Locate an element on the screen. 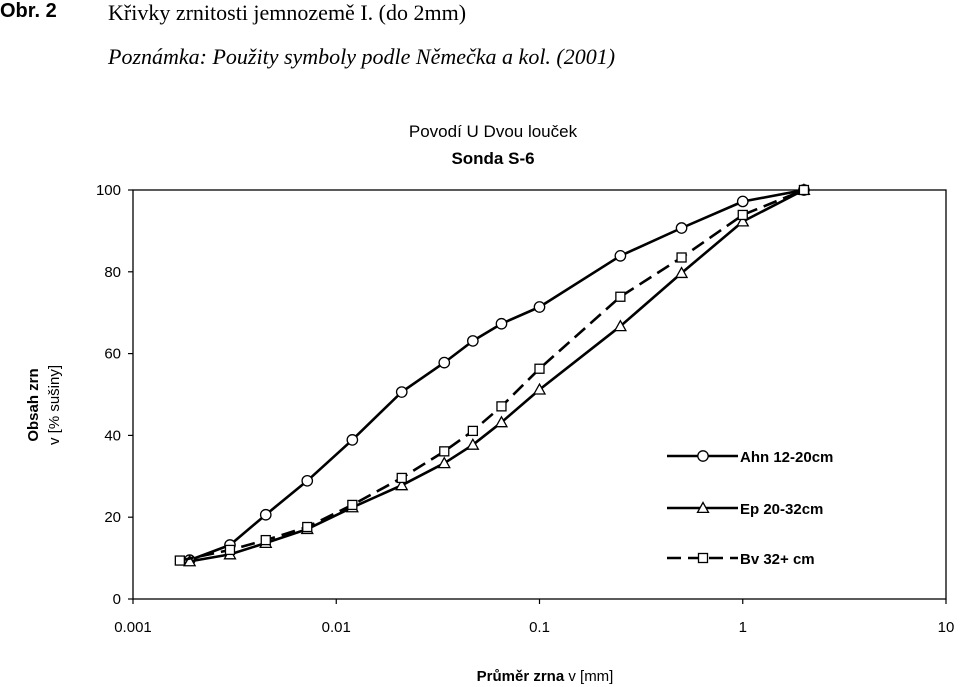 This screenshot has width=960, height=687. y-tick-label: 0 is located at coordinates (117, 599).